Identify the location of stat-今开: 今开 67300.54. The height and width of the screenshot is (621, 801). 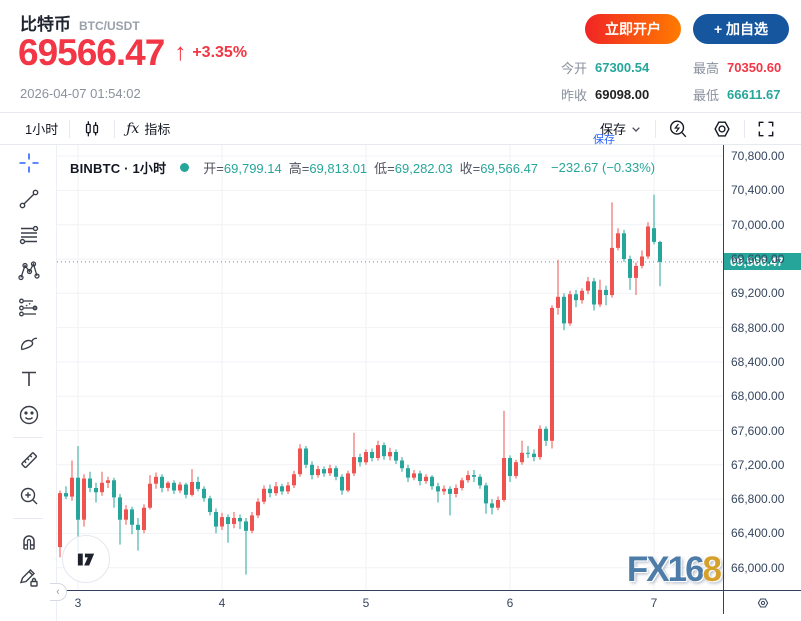
(605, 68).